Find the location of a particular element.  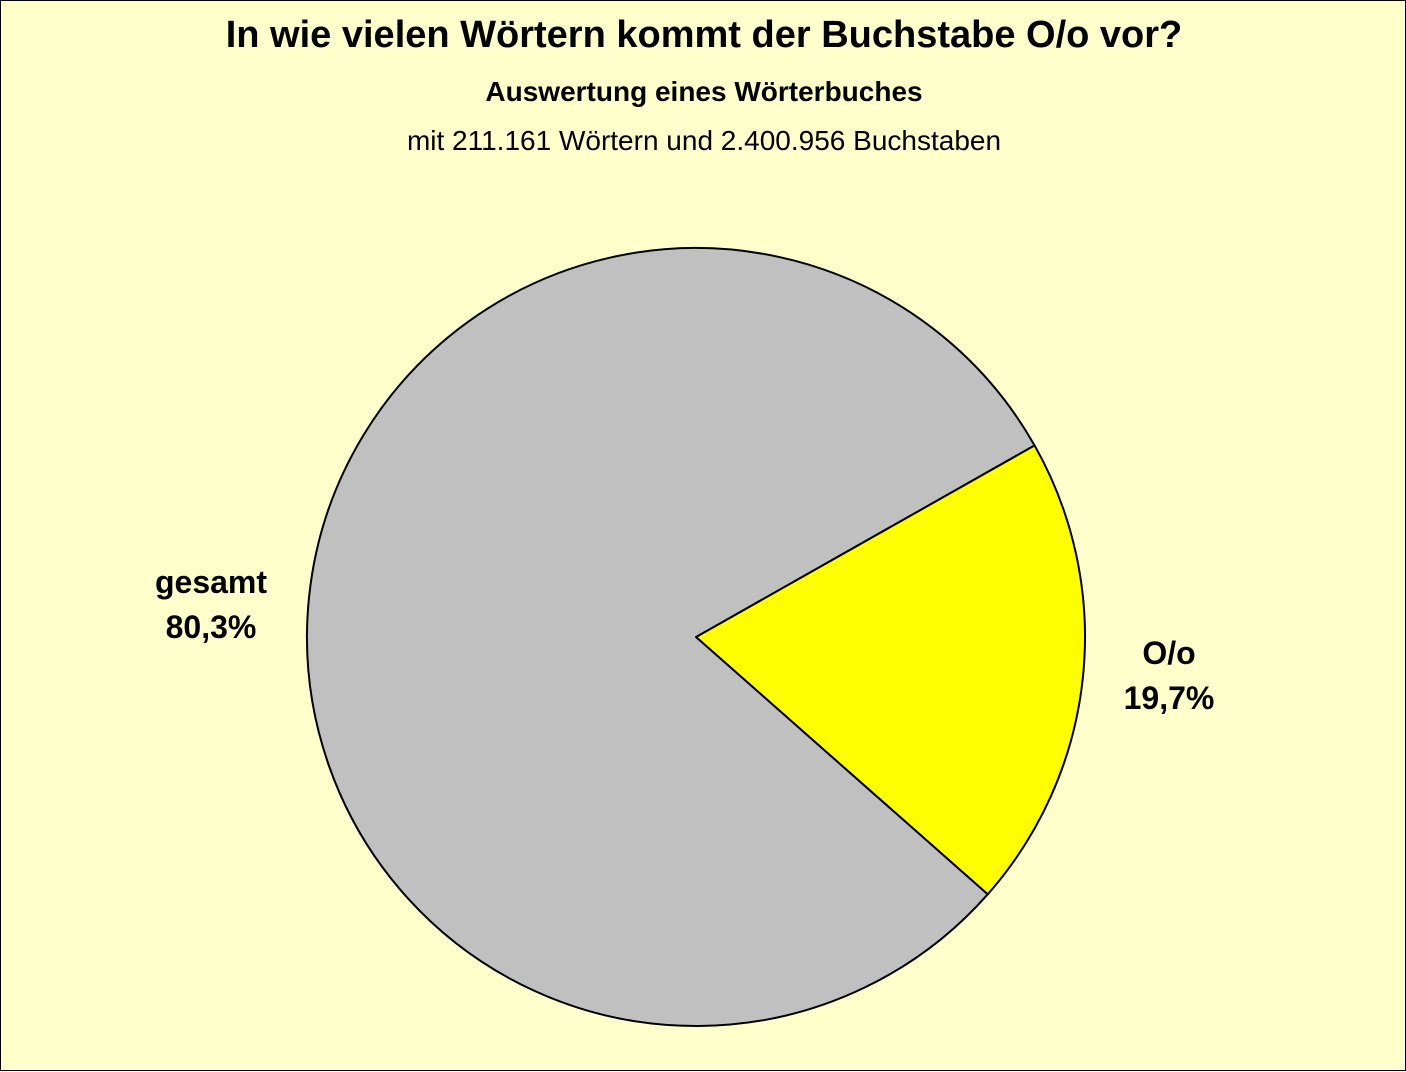

slice-label-gesamt-name: gesamt is located at coordinates (211, 582).